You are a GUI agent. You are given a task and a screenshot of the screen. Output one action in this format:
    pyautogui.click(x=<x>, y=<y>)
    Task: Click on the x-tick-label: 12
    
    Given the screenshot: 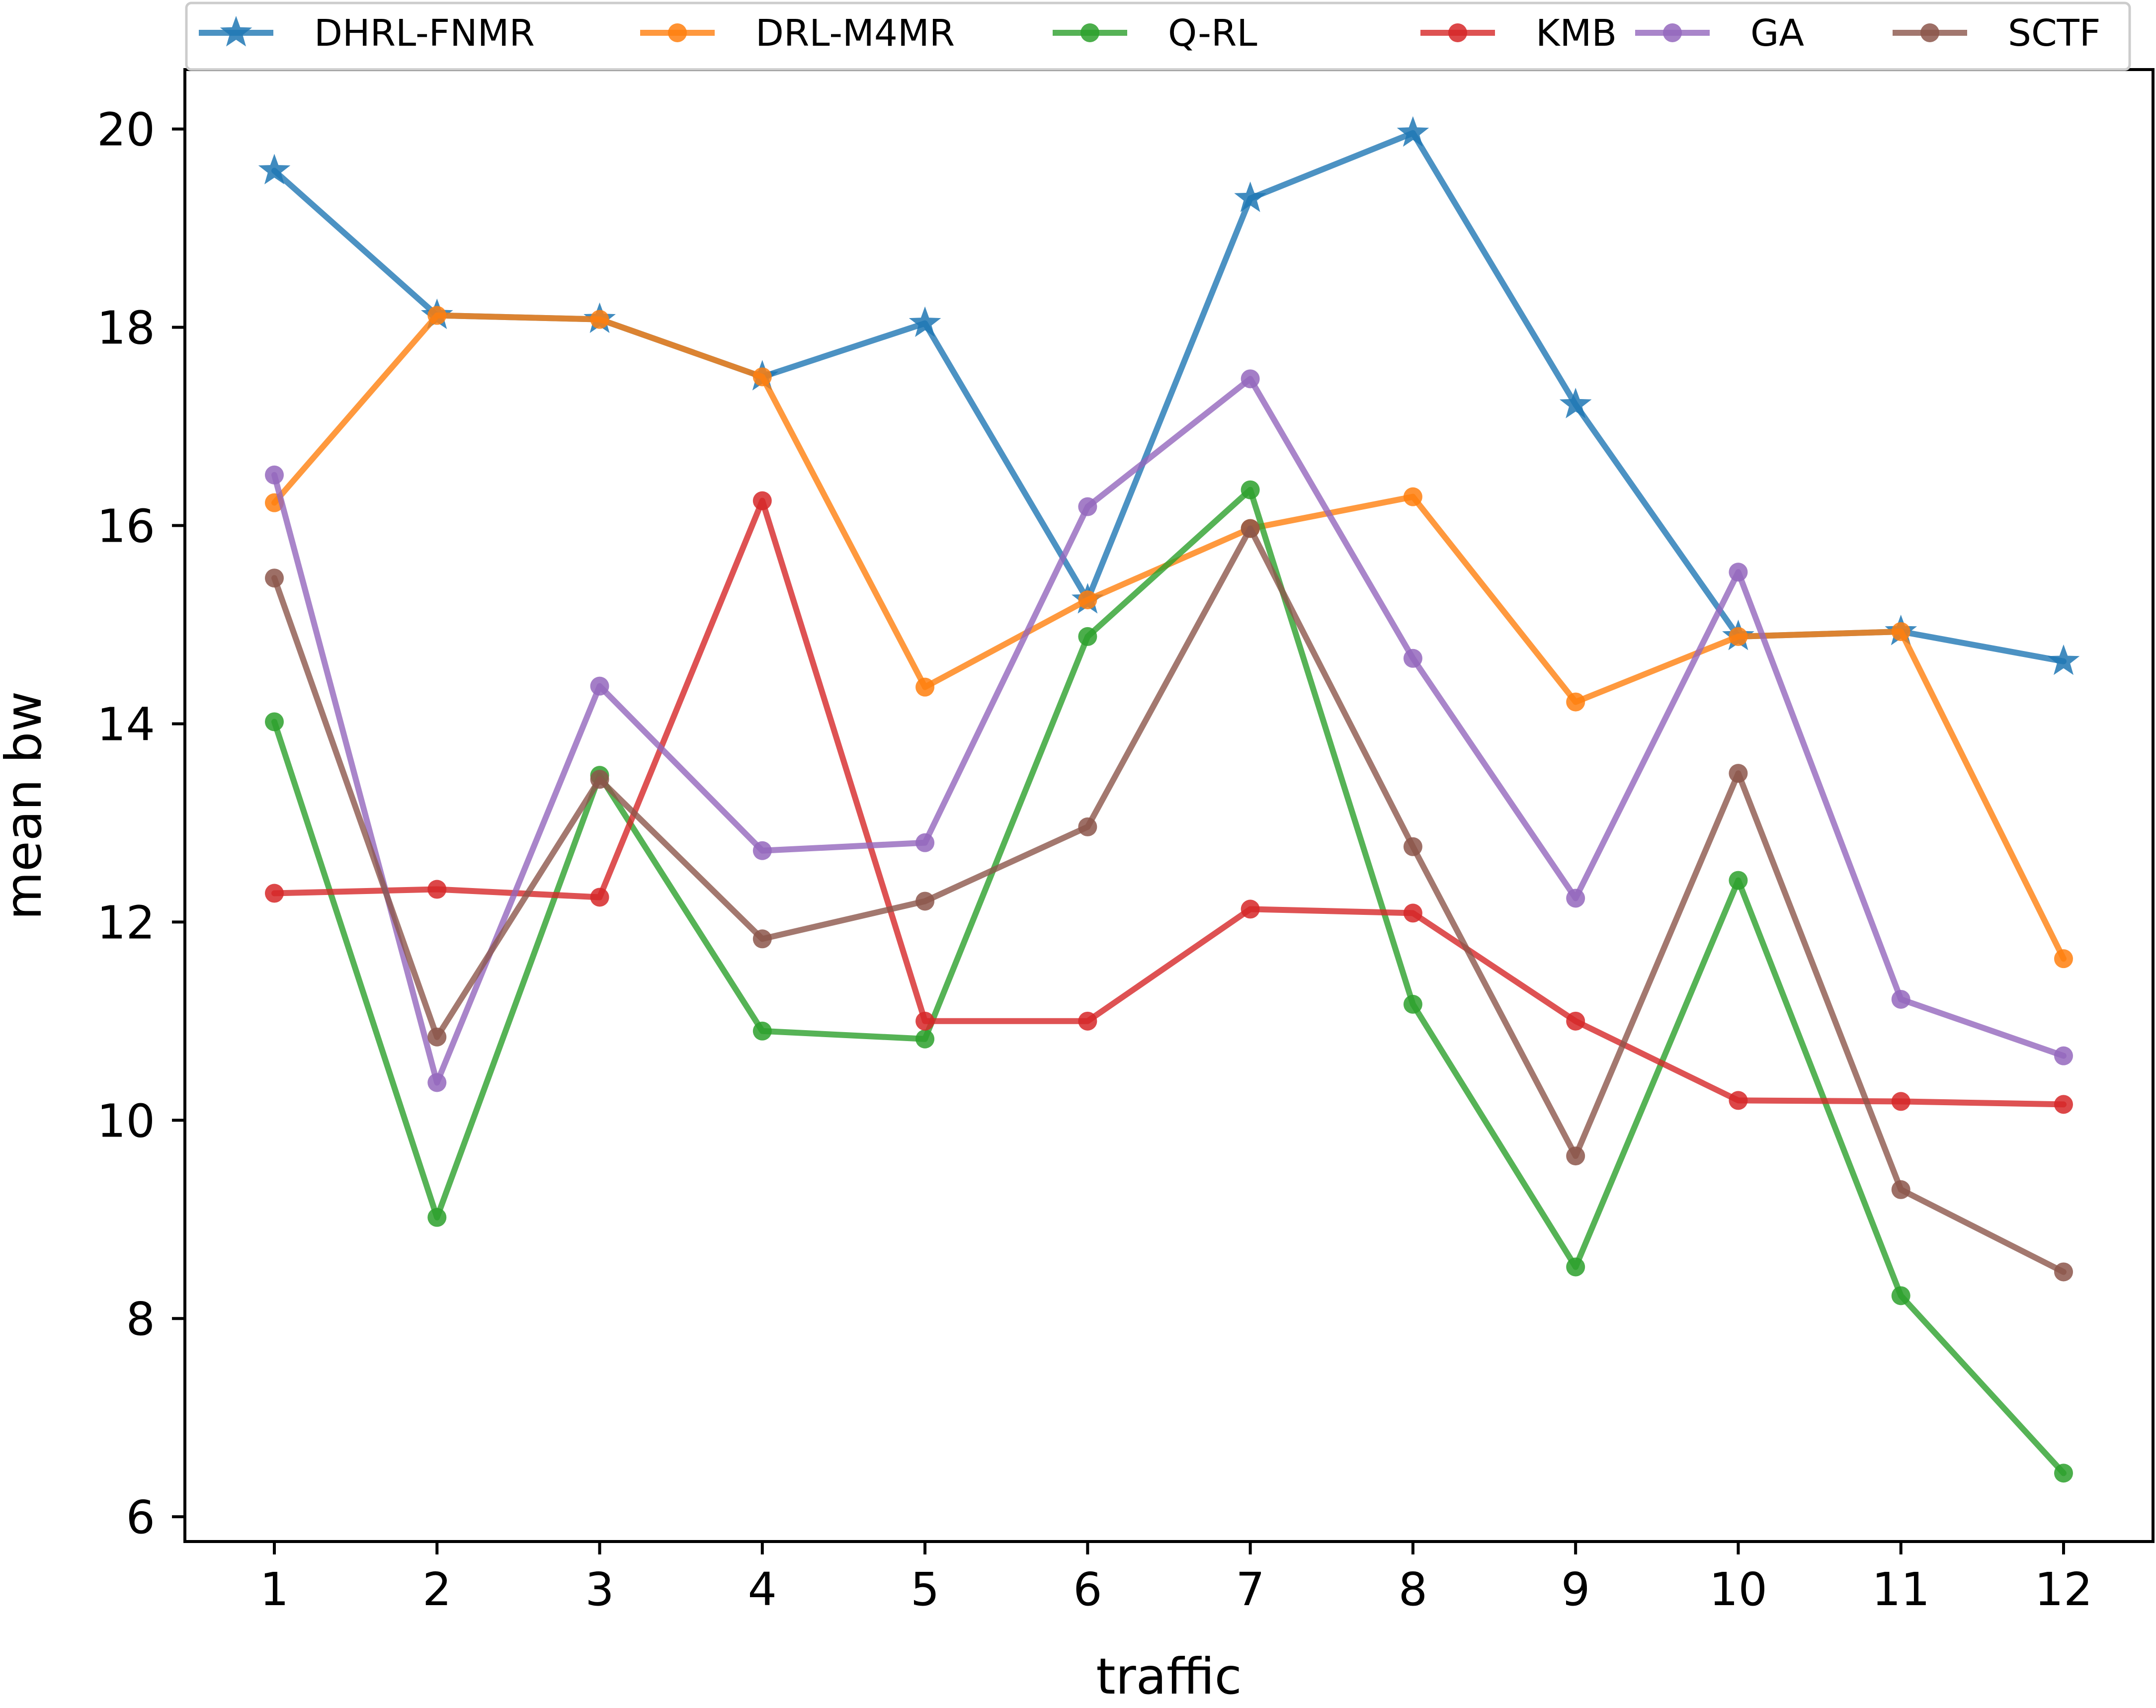 What is the action you would take?
    pyautogui.click(x=2063, y=1589)
    